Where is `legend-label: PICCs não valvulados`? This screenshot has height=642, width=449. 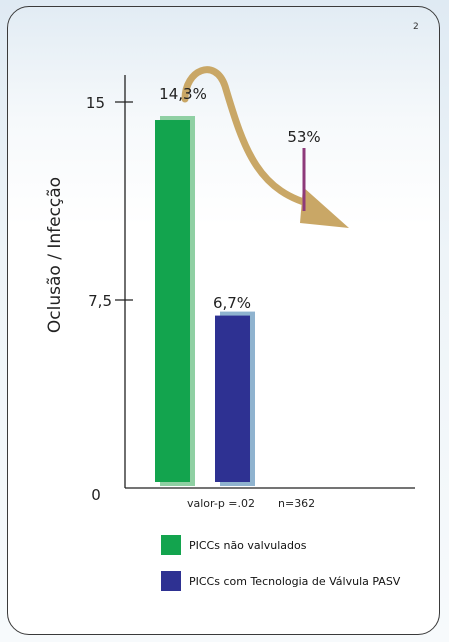 legend-label: PICCs não valvulados is located at coordinates (248, 545).